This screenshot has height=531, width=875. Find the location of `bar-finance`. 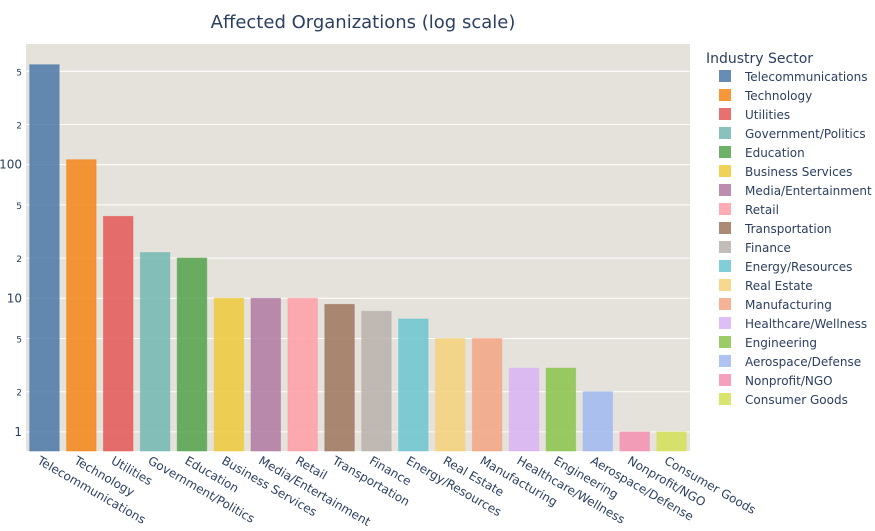

bar-finance is located at coordinates (376, 381).